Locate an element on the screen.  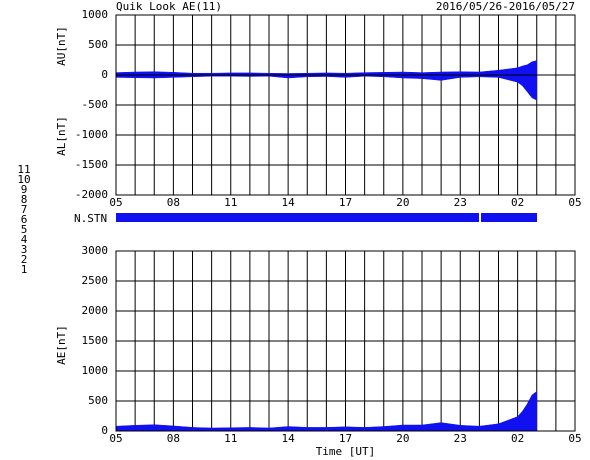
station-count-label: 1 is located at coordinates (24, 269).